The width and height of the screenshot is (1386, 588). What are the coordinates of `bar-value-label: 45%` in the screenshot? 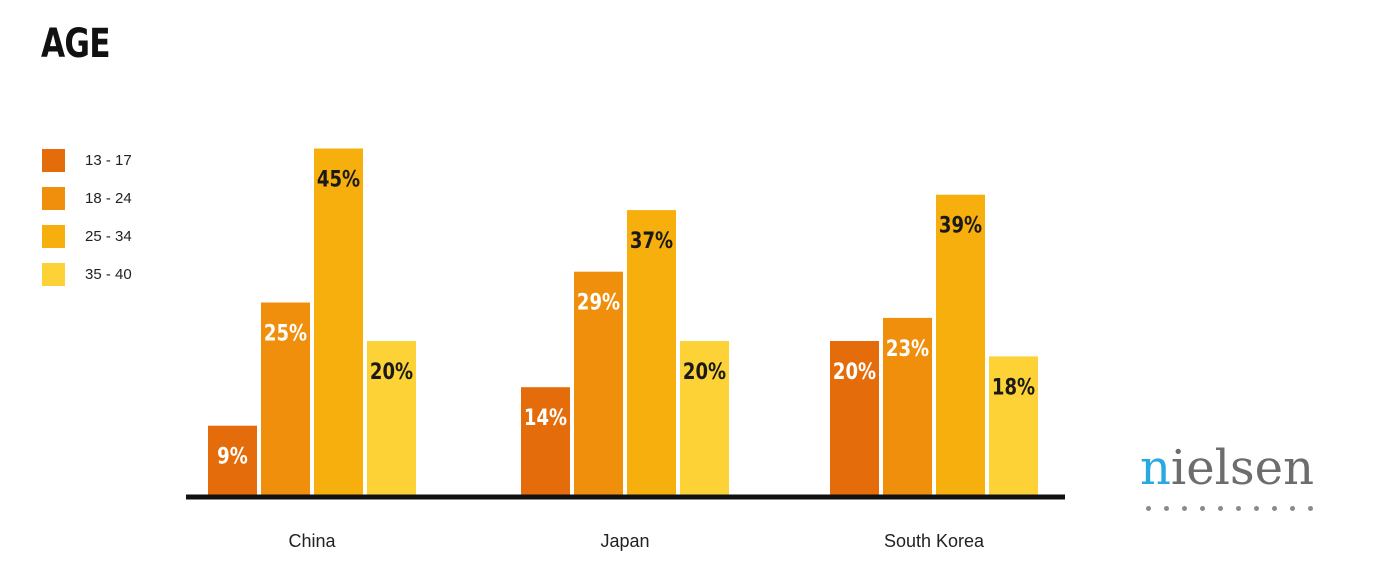 It's located at (338, 179).